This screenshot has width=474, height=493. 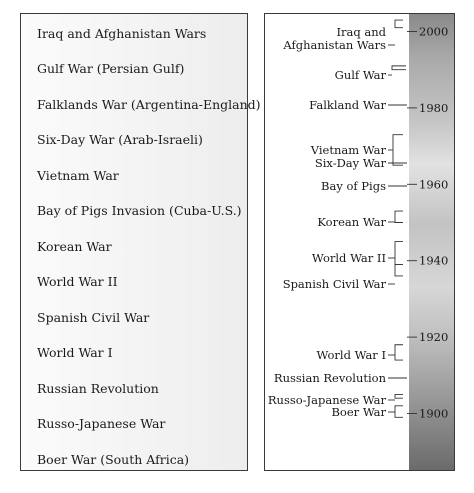 What do you see at coordinates (433, 184) in the screenshot?
I see `year-label: 1960` at bounding box center [433, 184].